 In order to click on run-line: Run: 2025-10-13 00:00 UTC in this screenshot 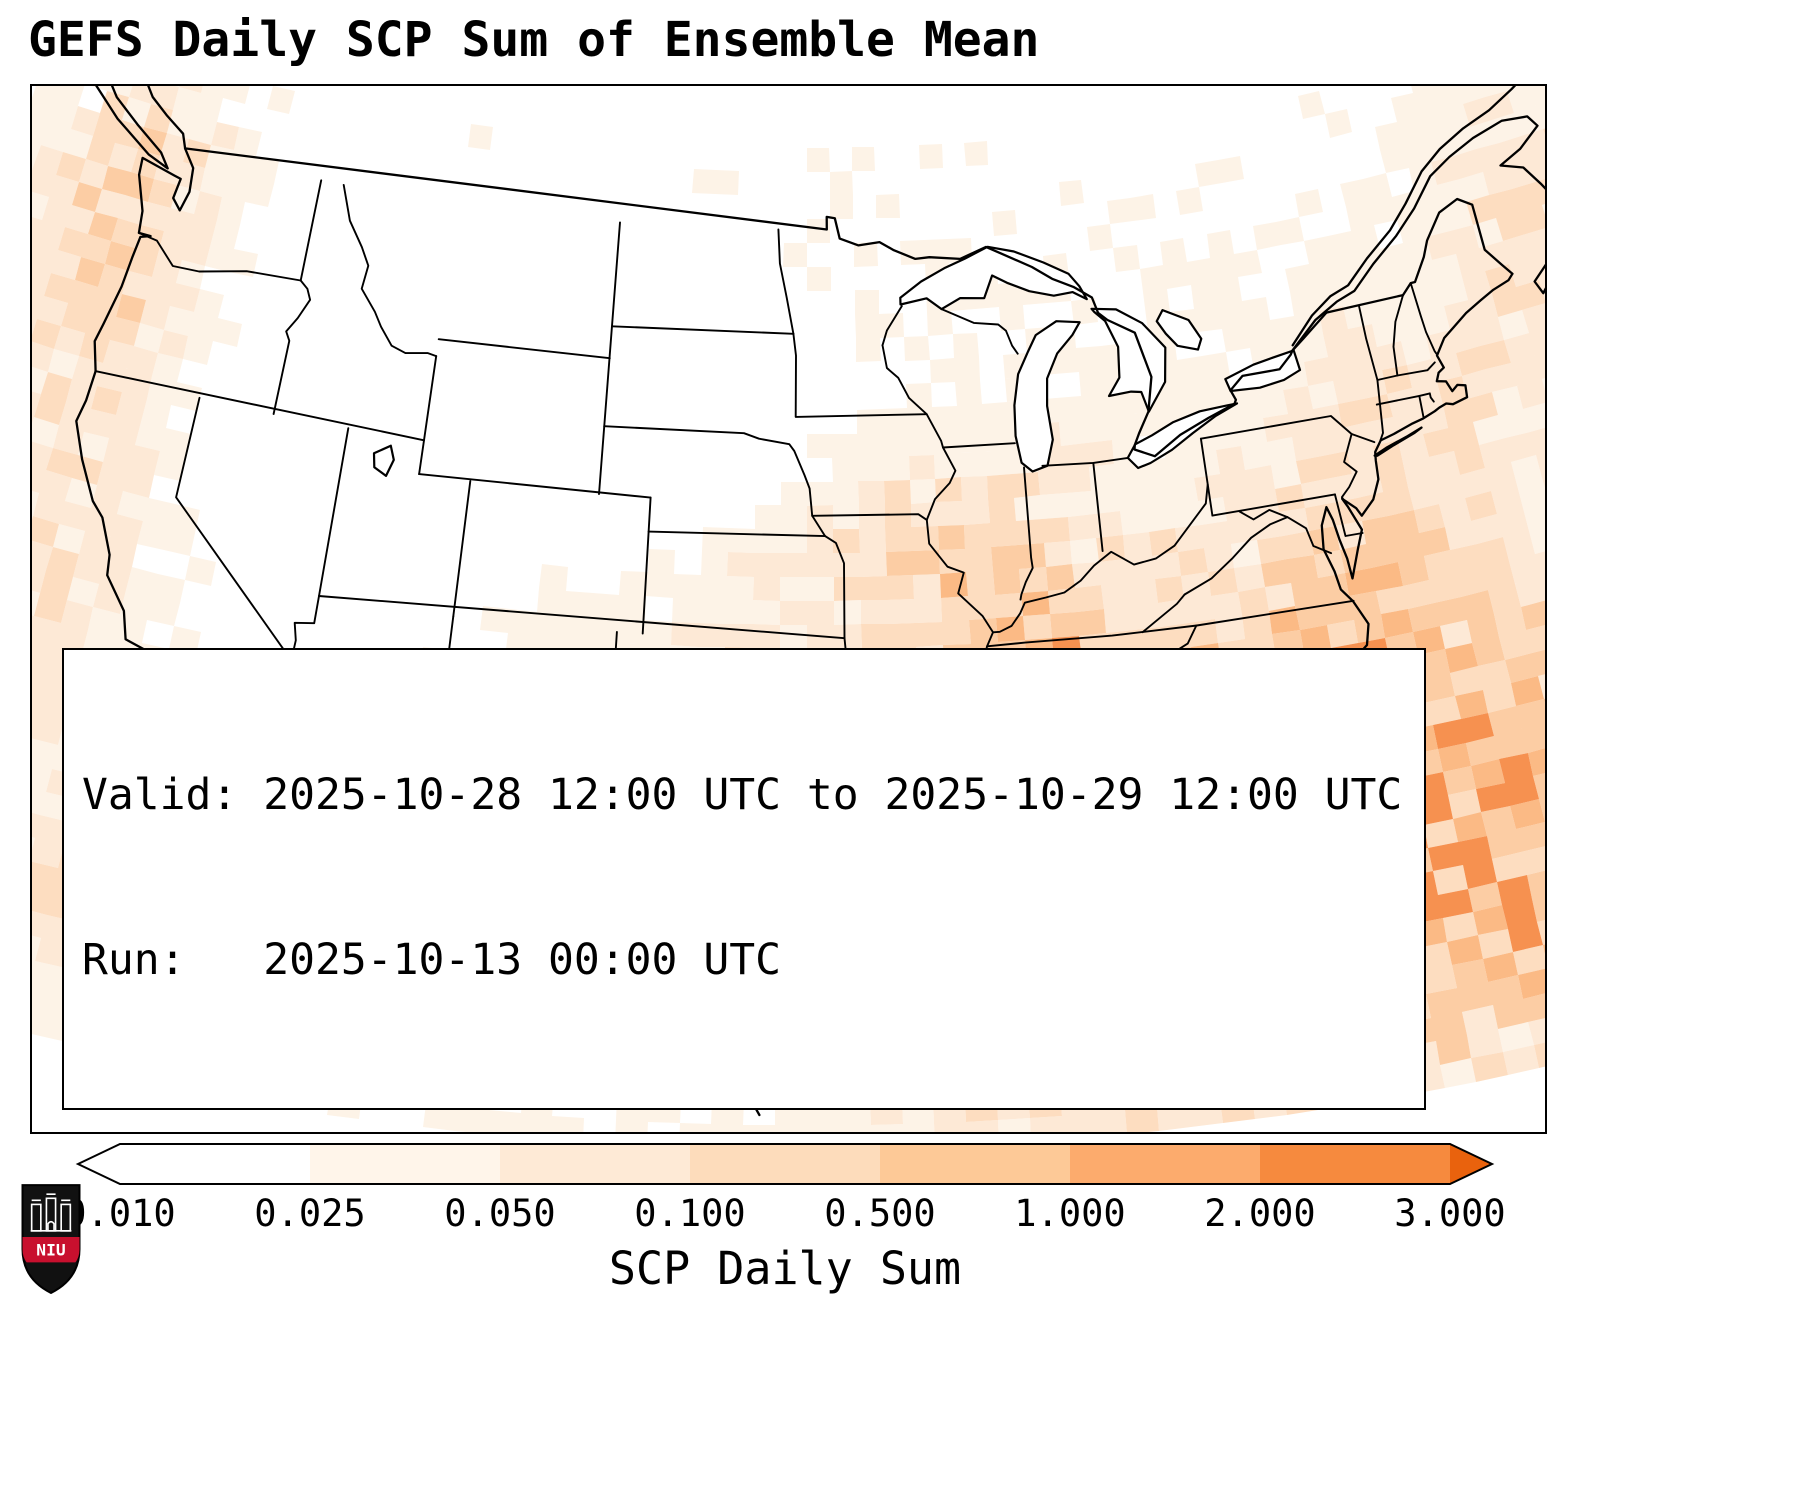, I will do `click(431, 959)`.